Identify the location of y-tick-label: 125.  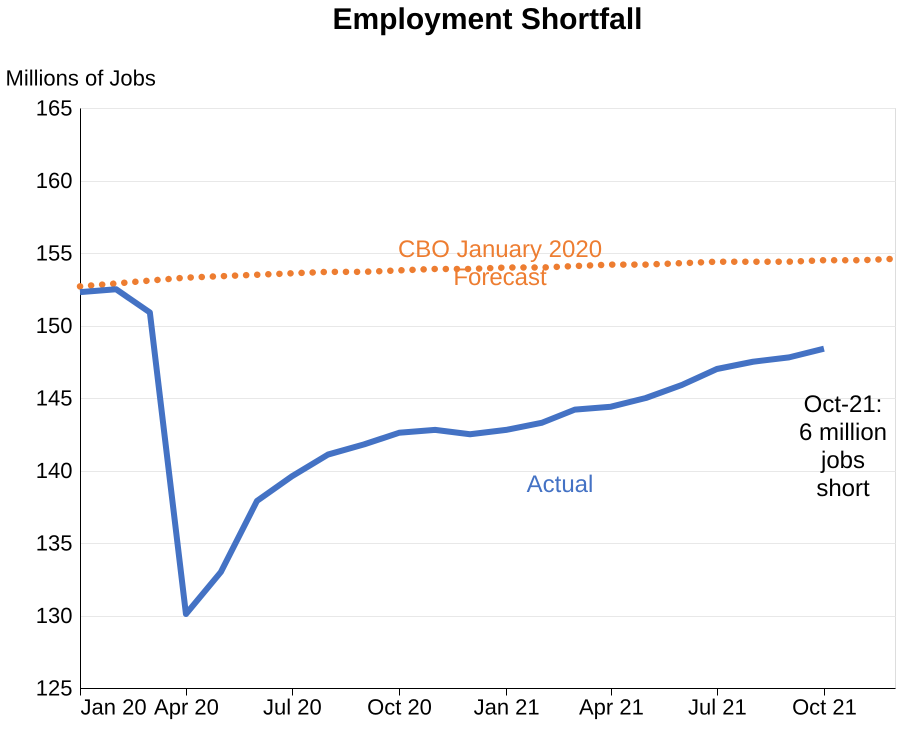
(54, 688).